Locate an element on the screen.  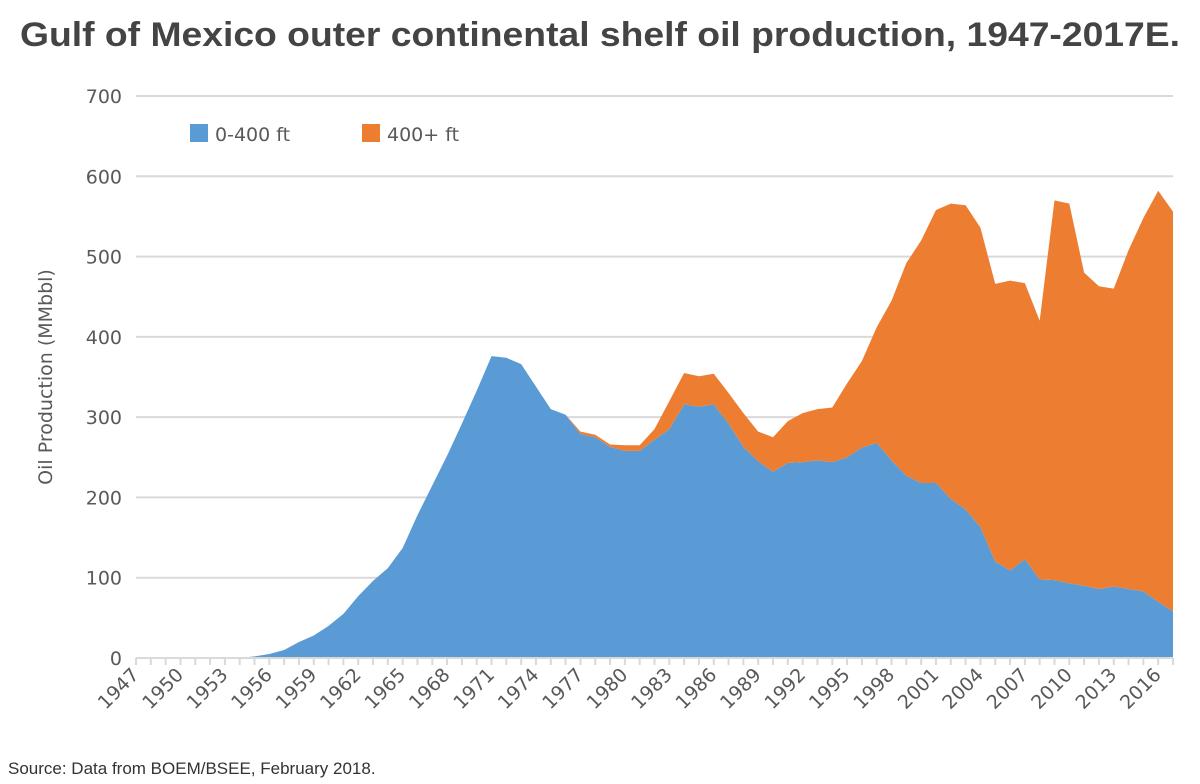
x-tick-label: 1953 is located at coordinates (208, 689).